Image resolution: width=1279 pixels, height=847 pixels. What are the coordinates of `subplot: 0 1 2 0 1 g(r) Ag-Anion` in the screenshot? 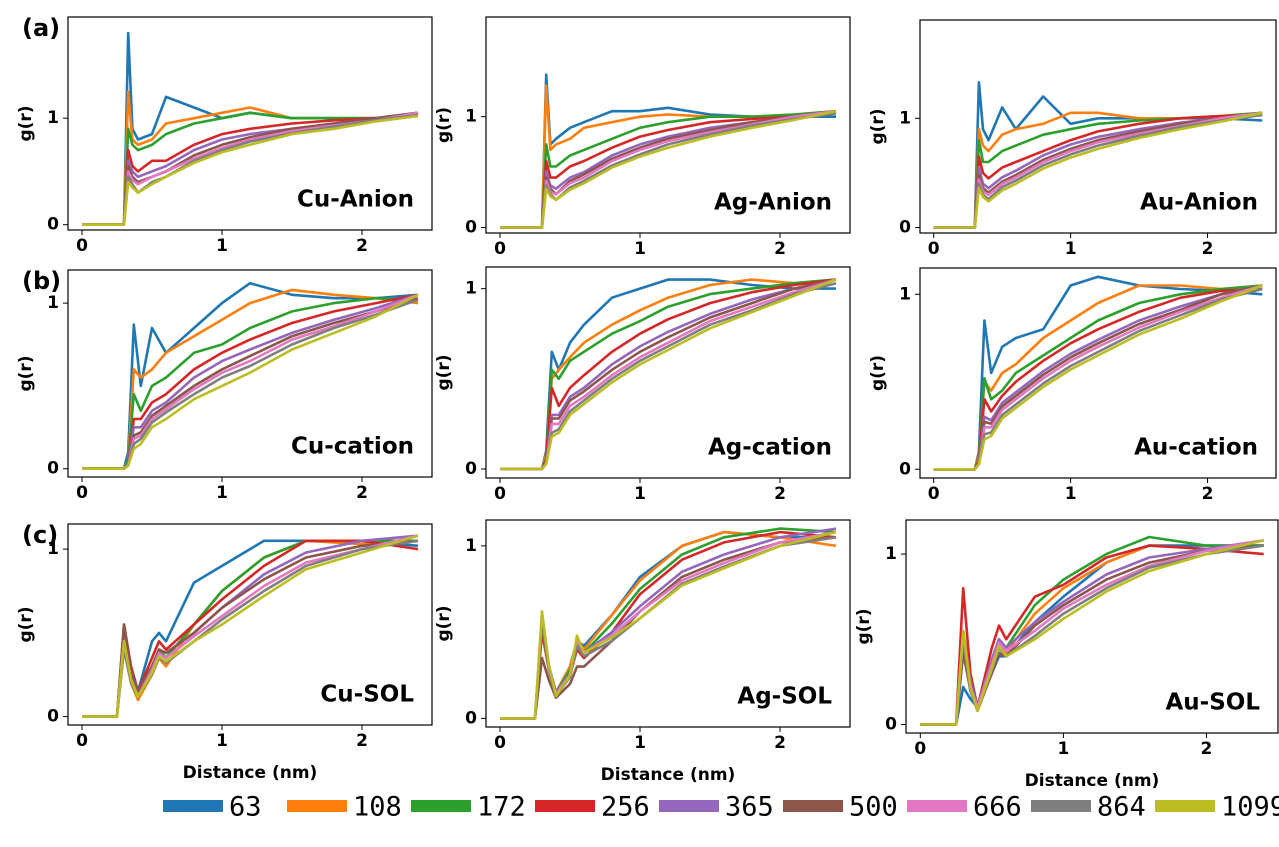 It's located at (642, 137).